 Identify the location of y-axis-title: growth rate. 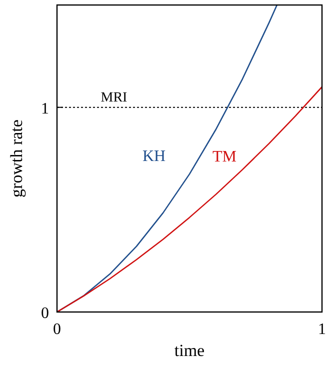
(16, 159).